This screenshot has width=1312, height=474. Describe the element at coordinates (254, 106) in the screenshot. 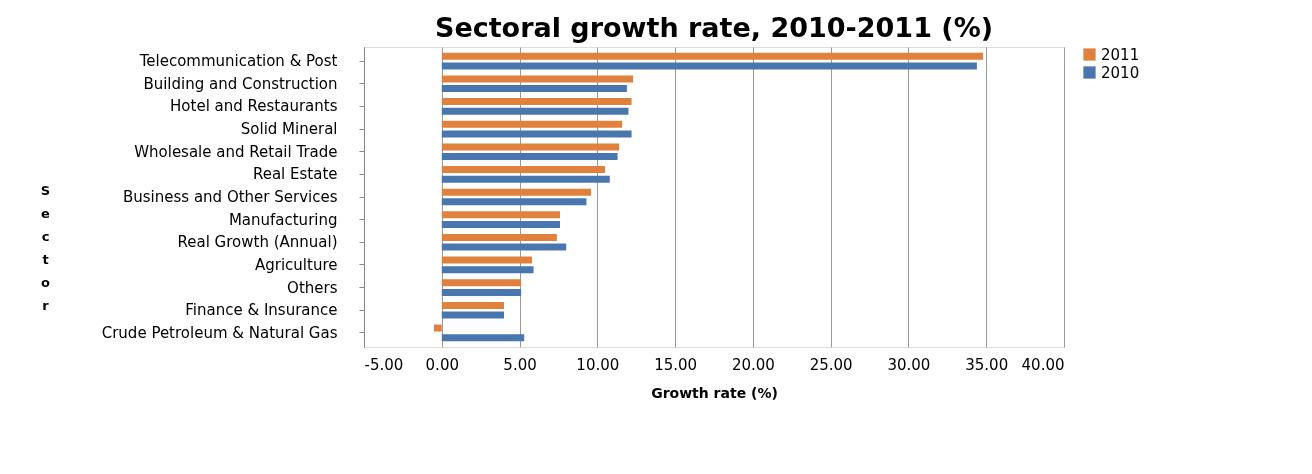

I see `y-tick-label: Hotel and Restaurants` at that location.